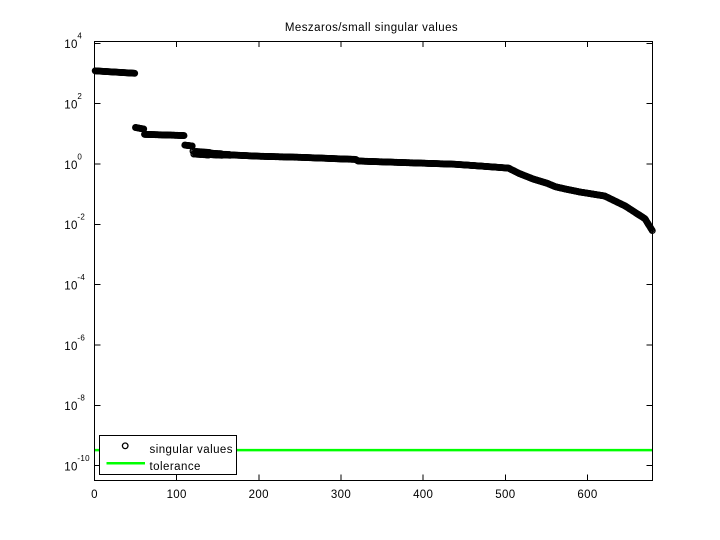  What do you see at coordinates (341, 495) in the screenshot?
I see `svg-text: 300` at bounding box center [341, 495].